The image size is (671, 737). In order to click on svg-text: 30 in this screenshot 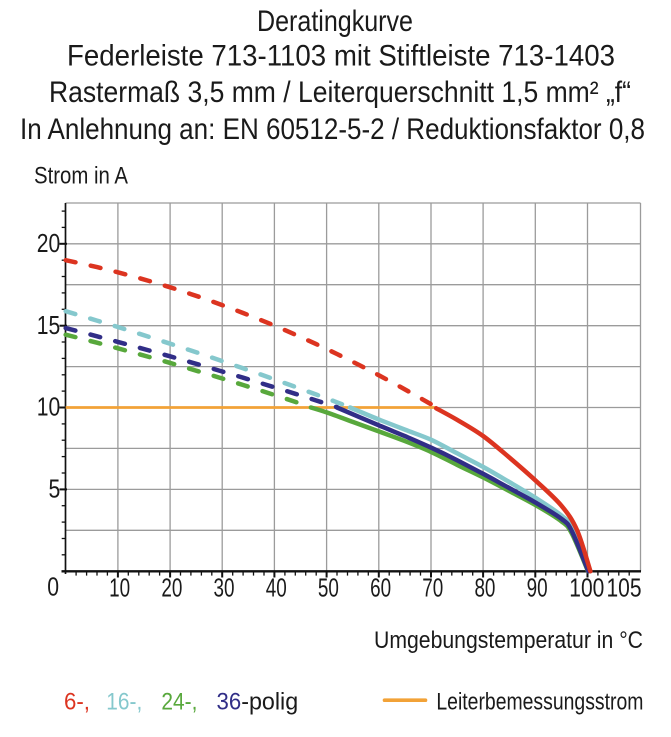, I will do `click(224, 589)`.